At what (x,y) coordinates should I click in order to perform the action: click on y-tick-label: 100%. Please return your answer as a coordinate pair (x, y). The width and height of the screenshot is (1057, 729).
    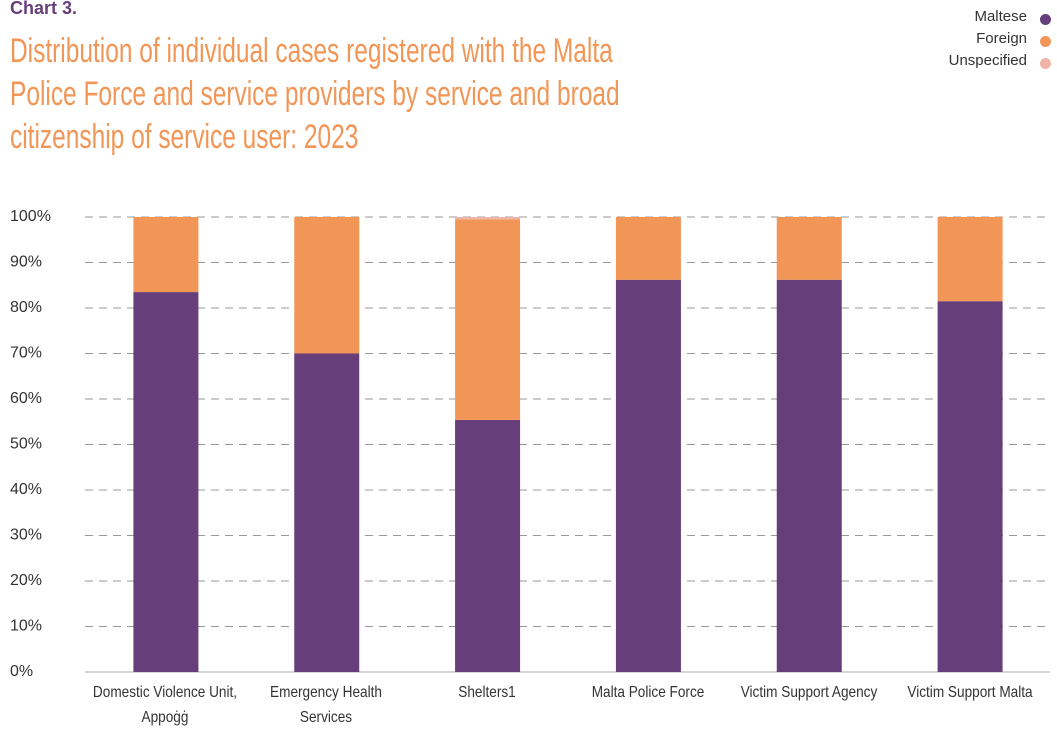
    Looking at the image, I should click on (30, 216).